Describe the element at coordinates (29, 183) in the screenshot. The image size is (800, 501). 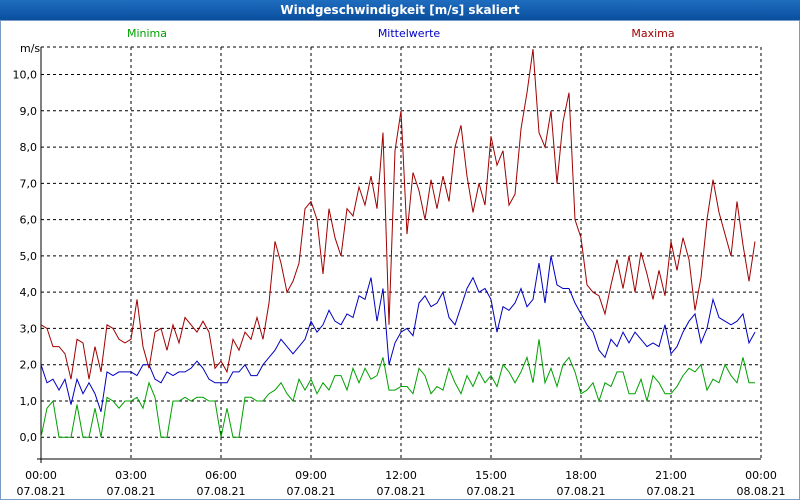
I see `y-tick-label: 7,0` at that location.